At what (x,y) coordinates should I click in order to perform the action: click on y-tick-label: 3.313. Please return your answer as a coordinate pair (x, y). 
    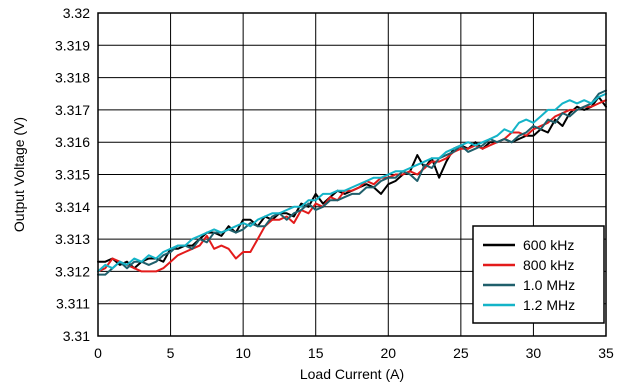
    Looking at the image, I should click on (72, 239).